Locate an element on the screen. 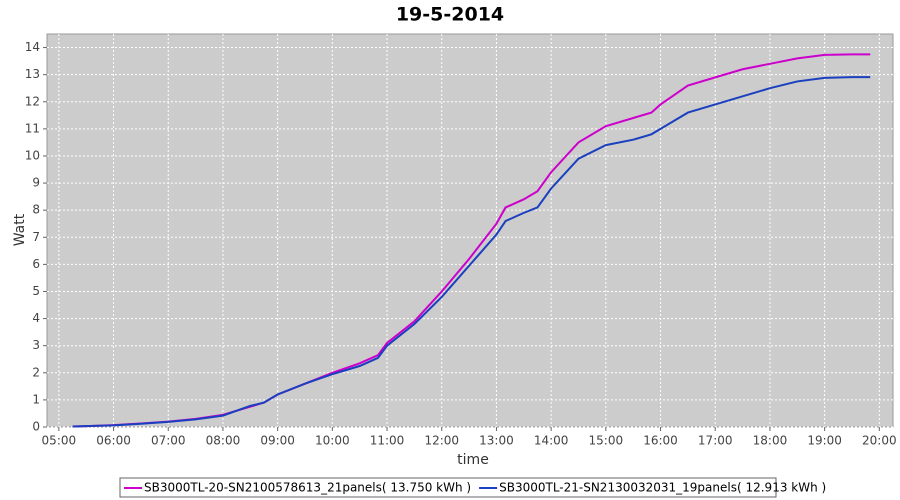 Image resolution: width=900 pixels, height=500 pixels. chart-title: 19-5-2014 is located at coordinates (450, 15).